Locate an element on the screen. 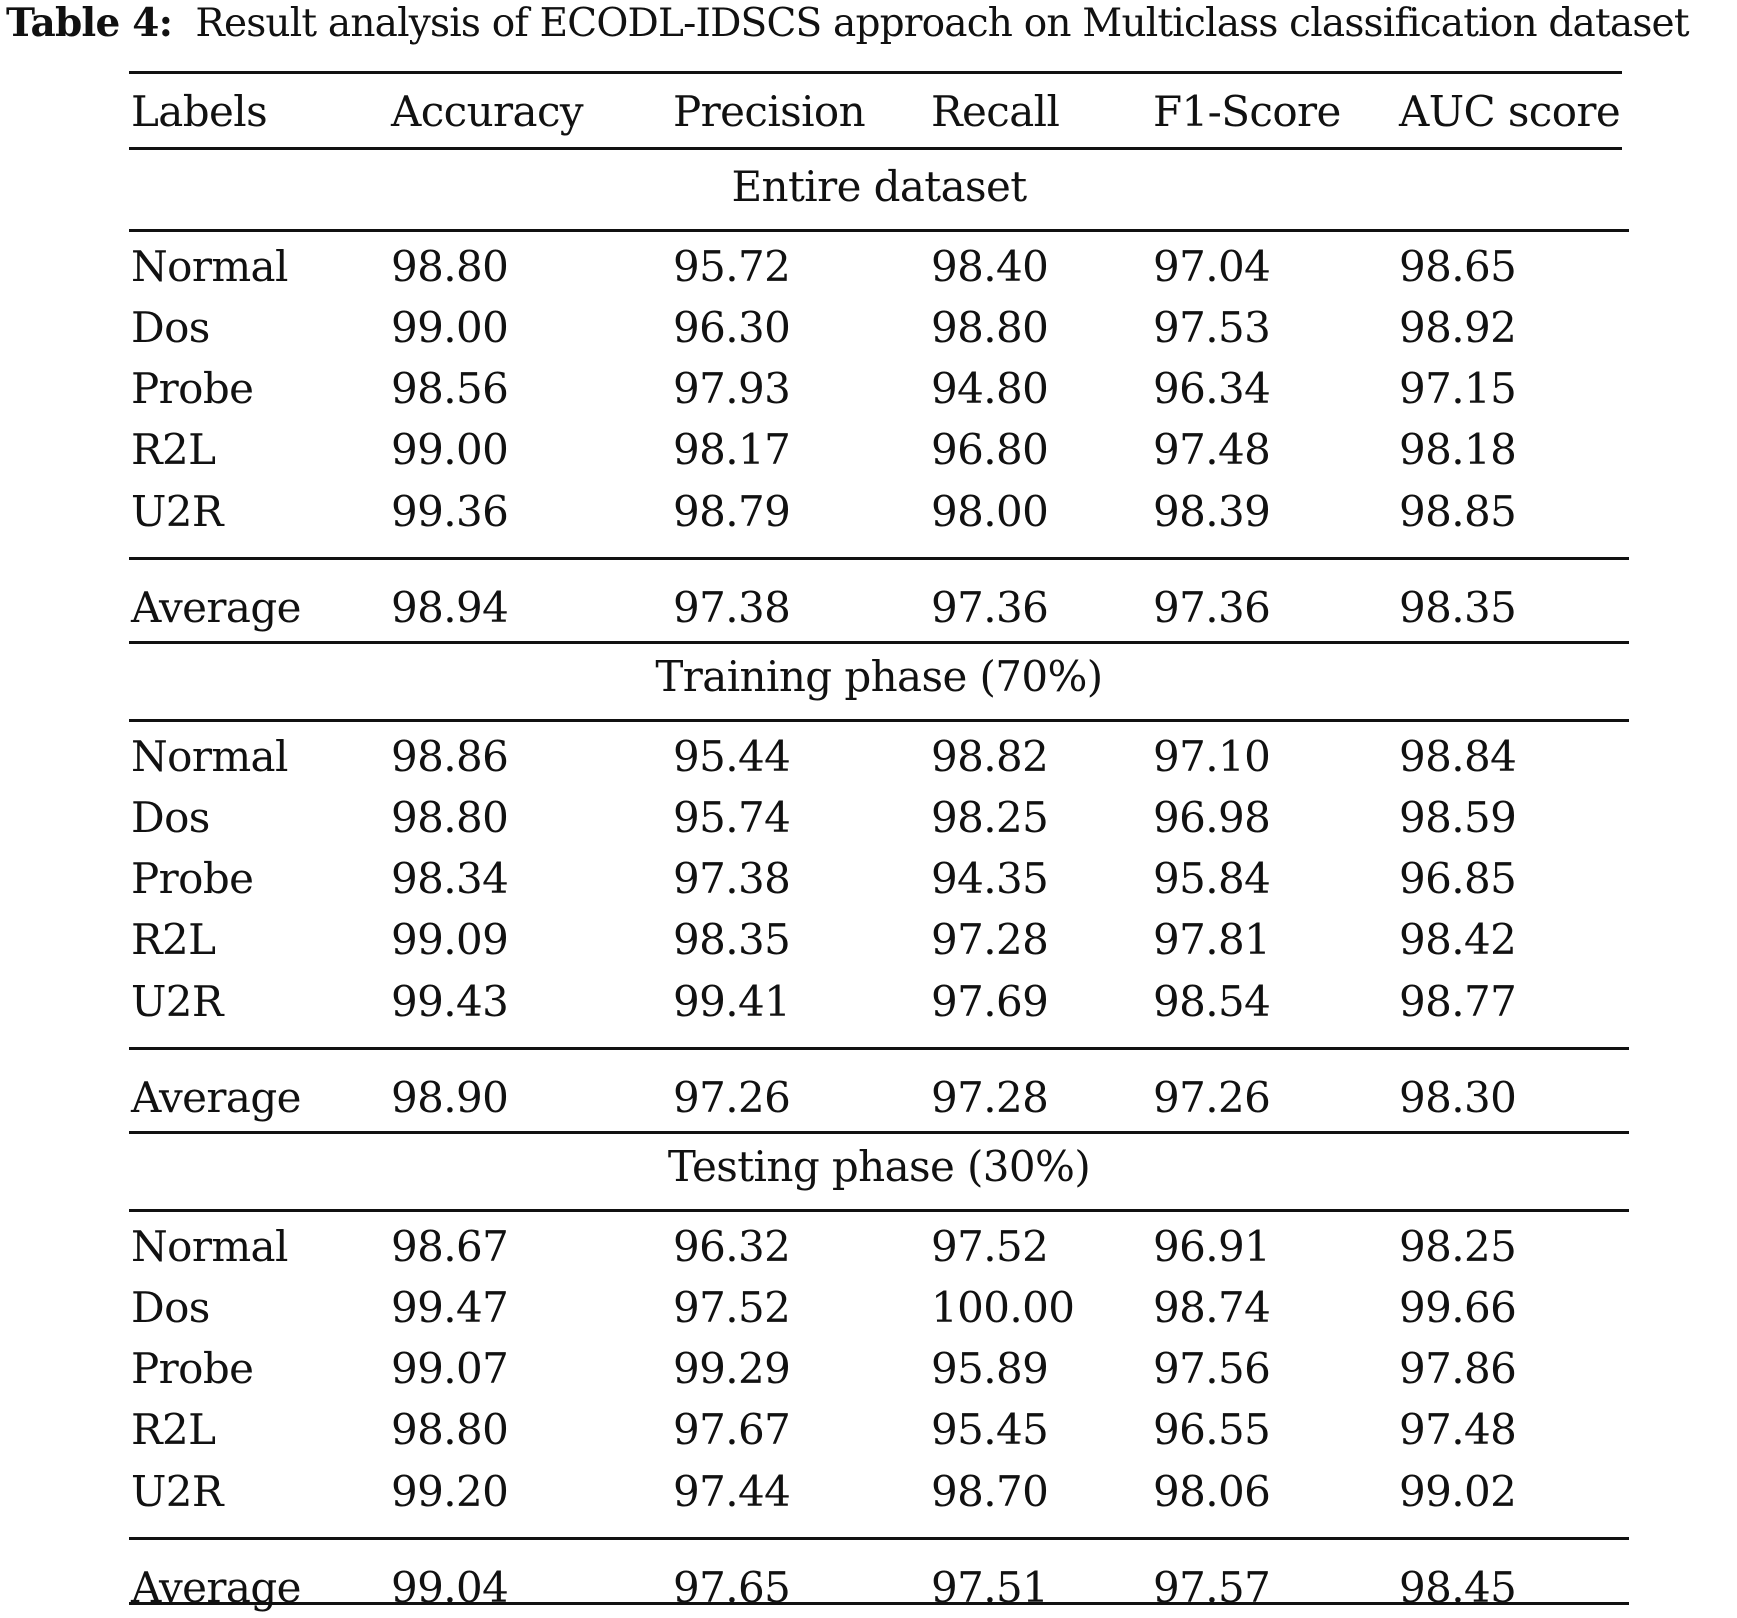 This screenshot has height=1618, width=1737. cell-auc-score: 99.66 is located at coordinates (1458, 1307).